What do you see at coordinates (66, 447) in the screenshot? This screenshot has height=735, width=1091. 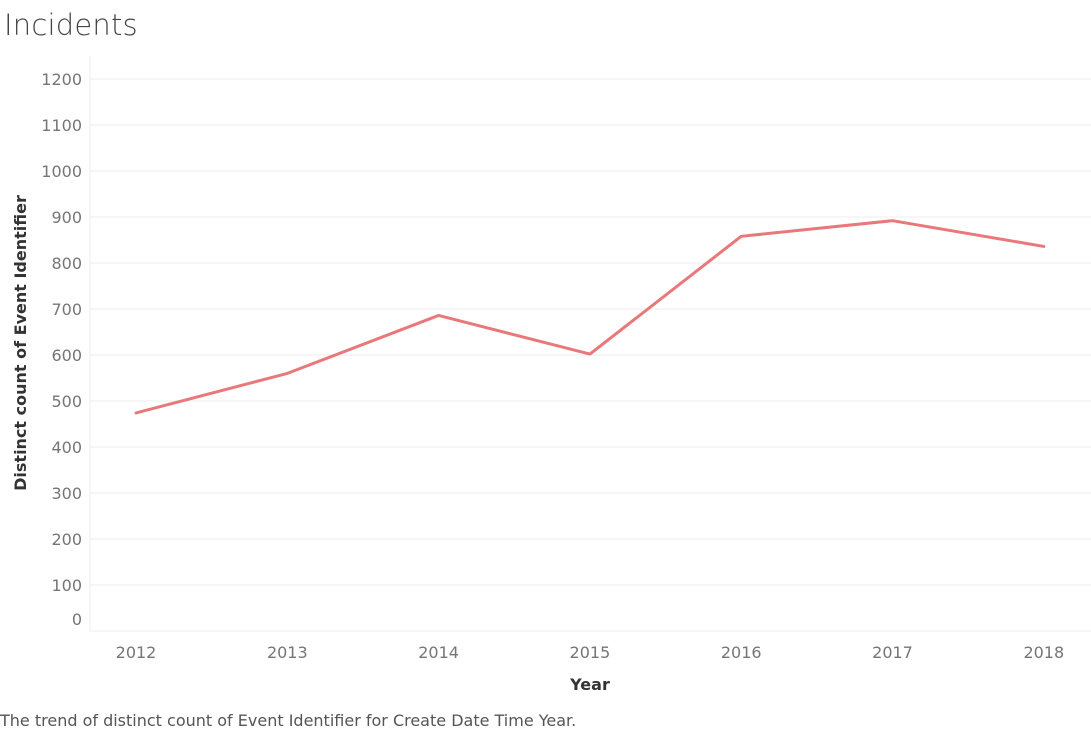 I see `y-tick-label: 400` at bounding box center [66, 447].